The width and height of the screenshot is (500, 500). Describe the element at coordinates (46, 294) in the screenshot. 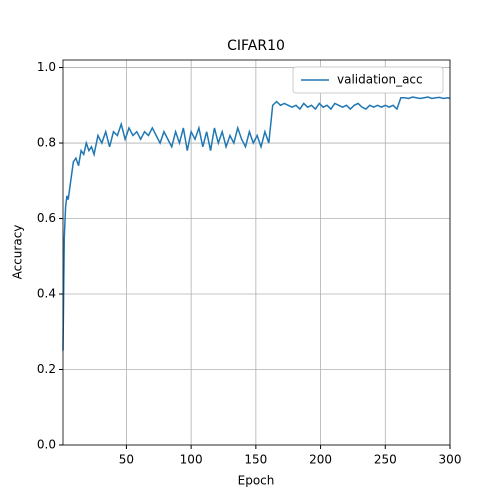

I see `y-tick-label: 0.4` at that location.